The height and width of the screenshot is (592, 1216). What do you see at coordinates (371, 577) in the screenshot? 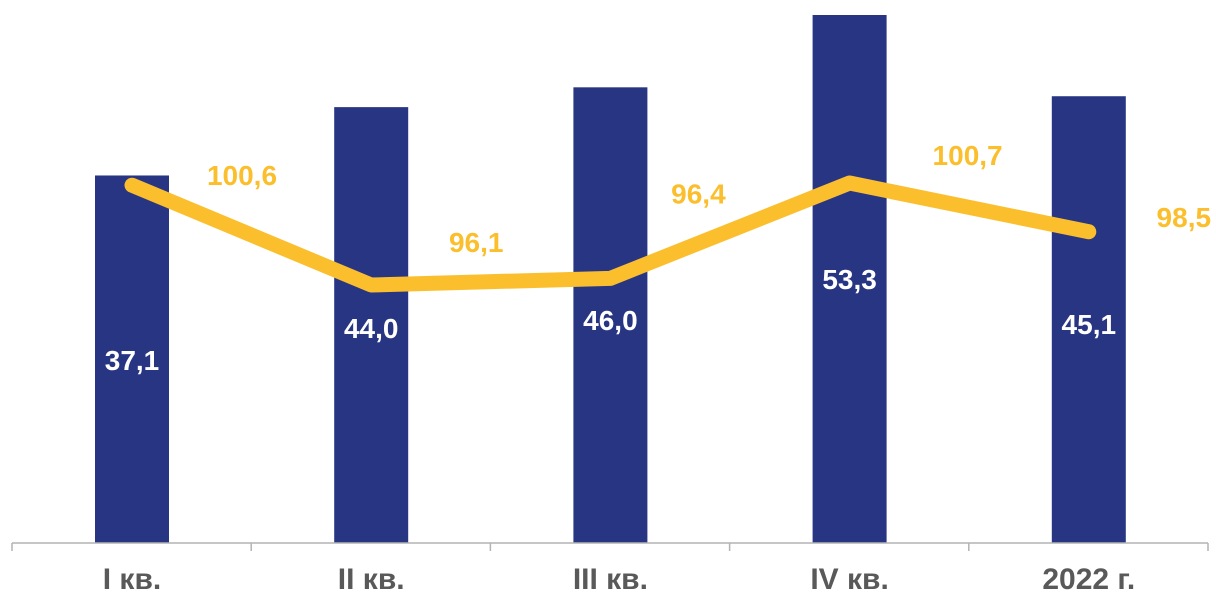
I see `x-tick-label: II кв.` at bounding box center [371, 577].